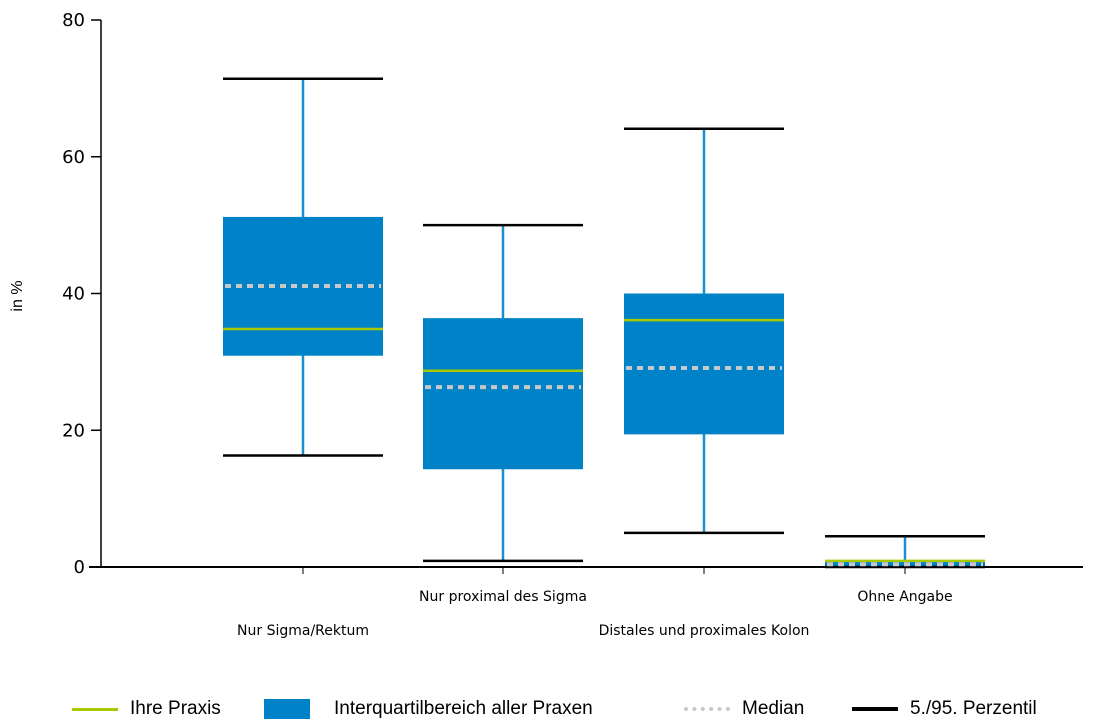  Describe the element at coordinates (95, 709) in the screenshot. I see `legend-swatch-ihre-praxis` at that location.